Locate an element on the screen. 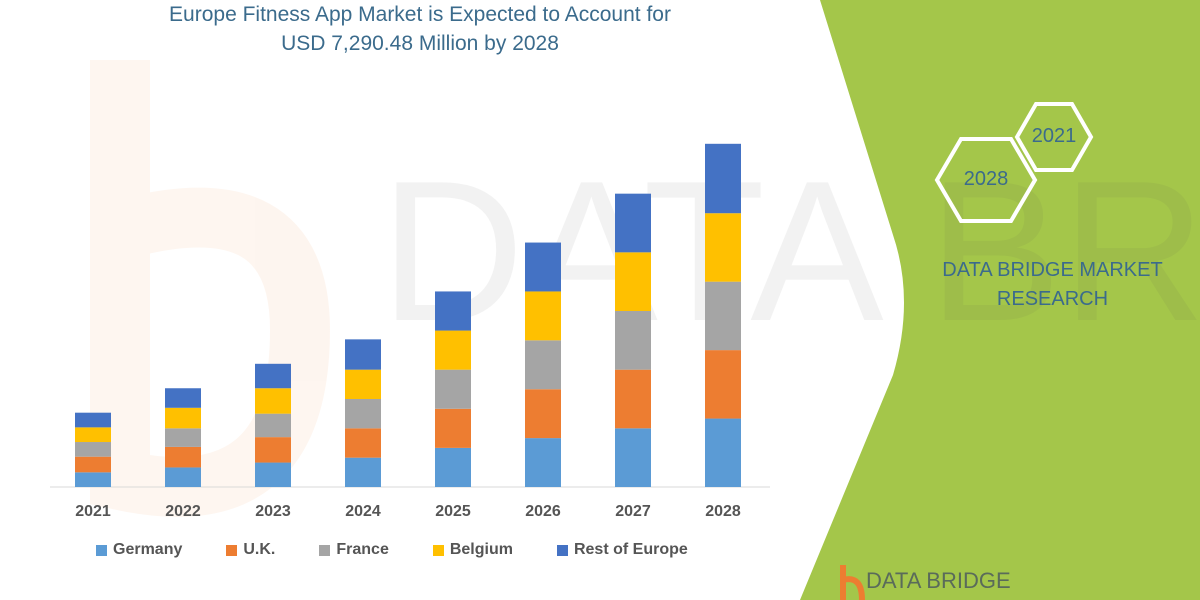  x-tick-label: 2025 is located at coordinates (453, 511).